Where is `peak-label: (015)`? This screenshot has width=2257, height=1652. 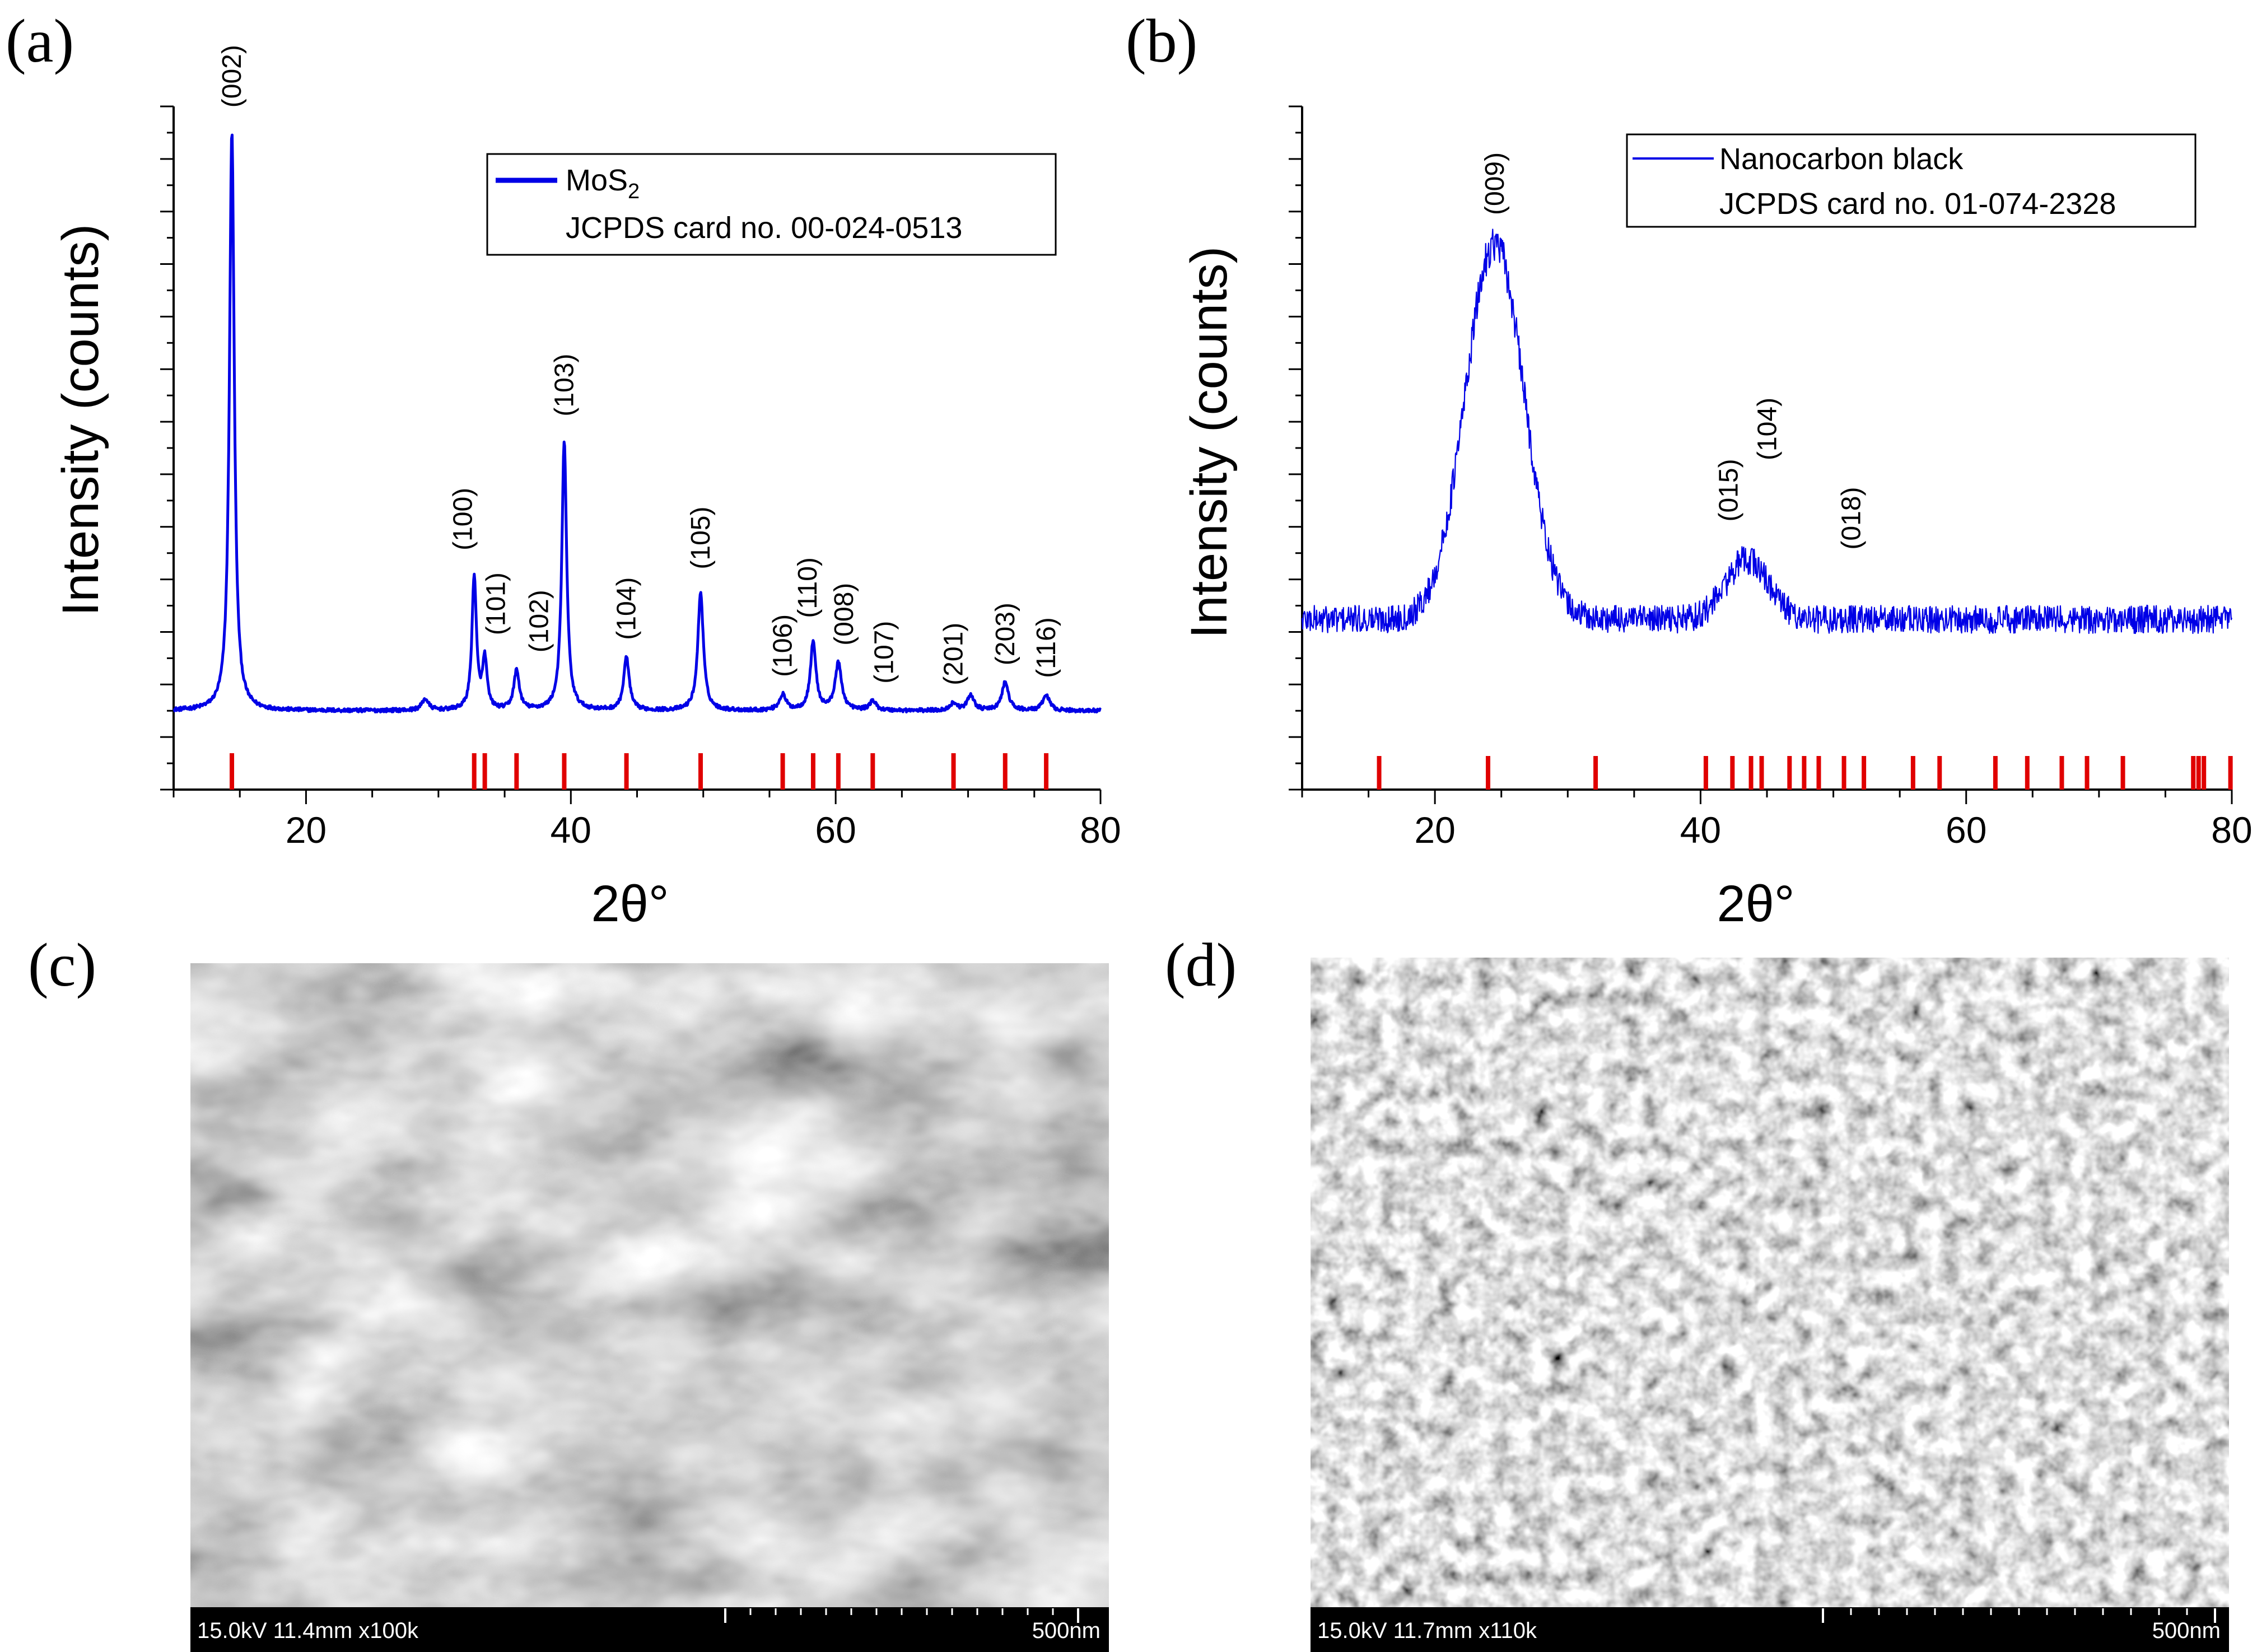
peak-label: (015) is located at coordinates (1729, 490).